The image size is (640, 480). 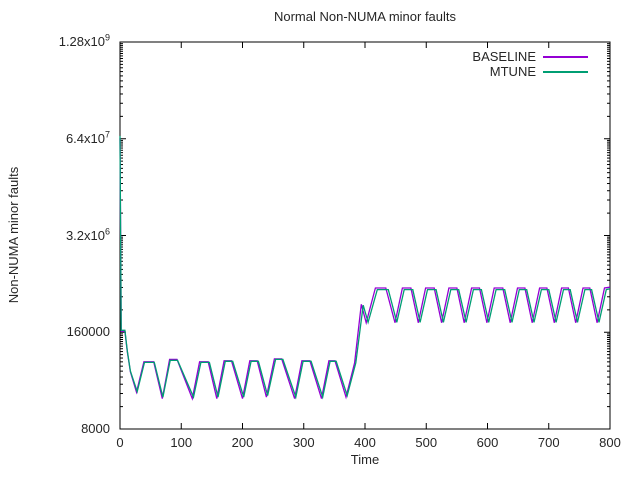 I want to click on y-tick-label: 8000, so click(x=95, y=428).